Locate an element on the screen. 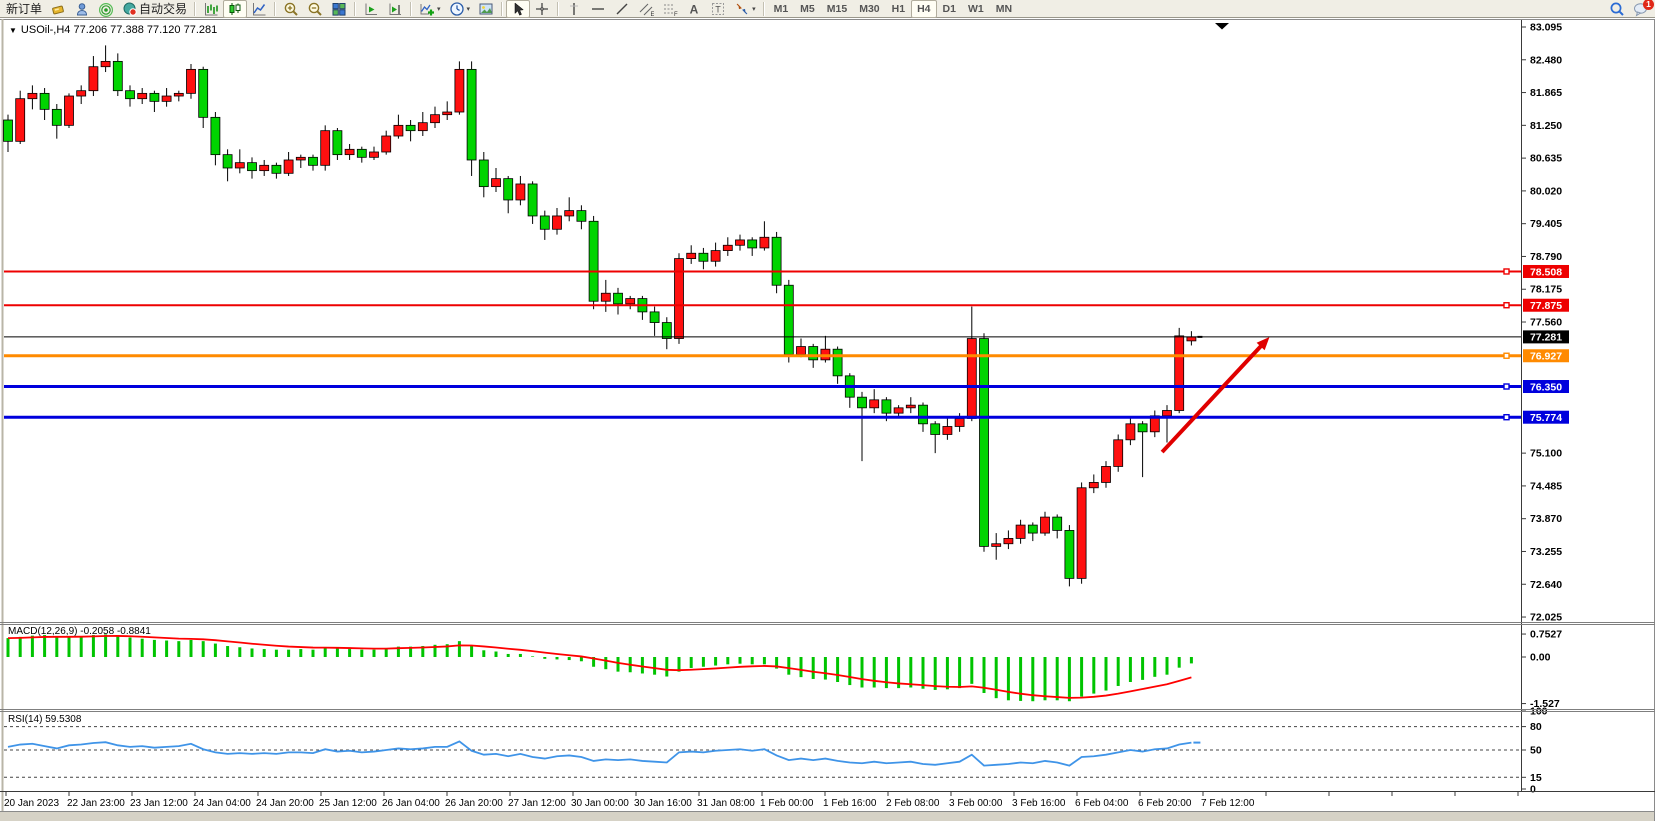 This screenshot has height=821, width=1655. svg-text: 6 Feb 20:00 is located at coordinates (1165, 803).